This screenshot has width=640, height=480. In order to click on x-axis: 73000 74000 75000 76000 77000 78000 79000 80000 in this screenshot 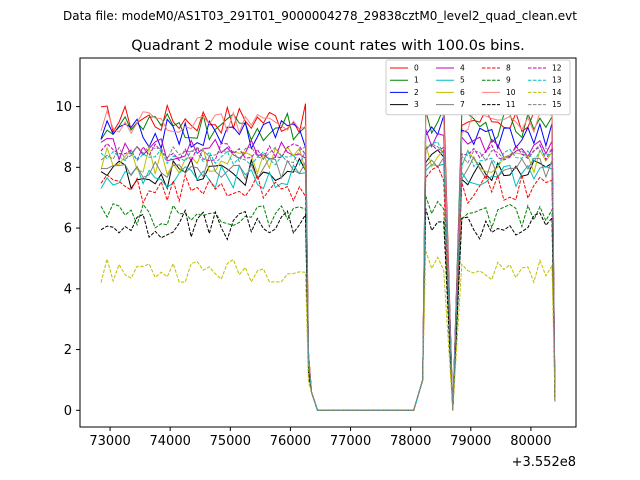, I will do `click(320, 438)`.